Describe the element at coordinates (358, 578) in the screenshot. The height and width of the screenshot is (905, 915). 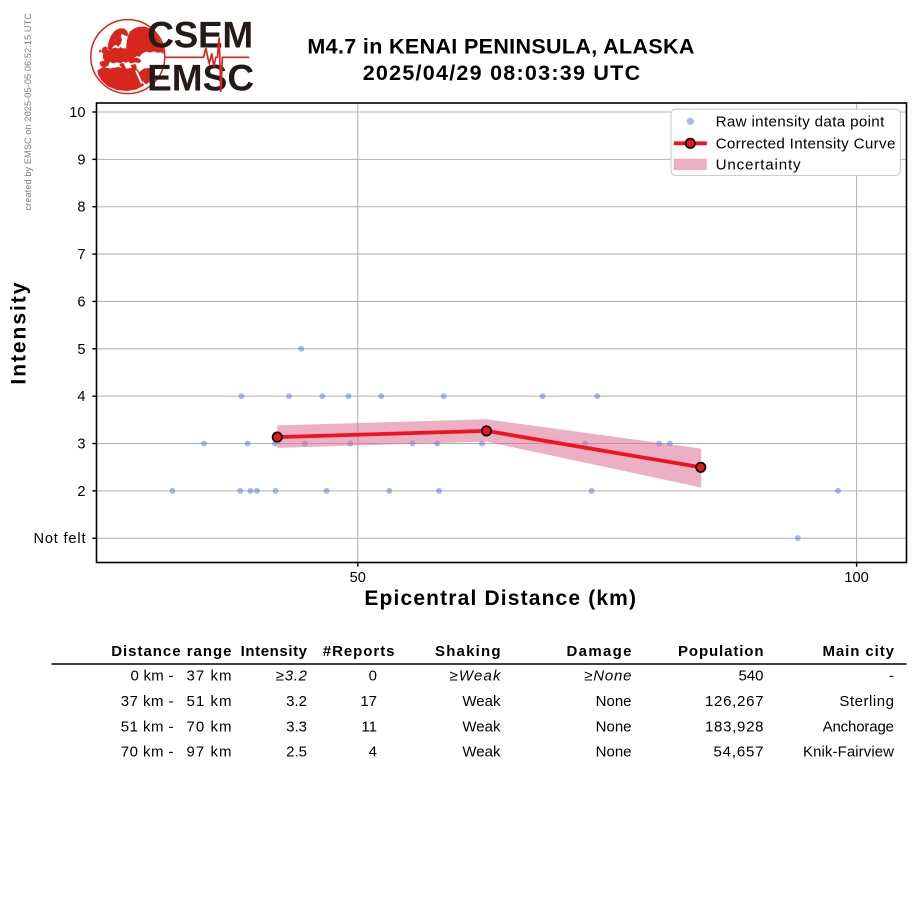
I see `svg-text: 50` at that location.